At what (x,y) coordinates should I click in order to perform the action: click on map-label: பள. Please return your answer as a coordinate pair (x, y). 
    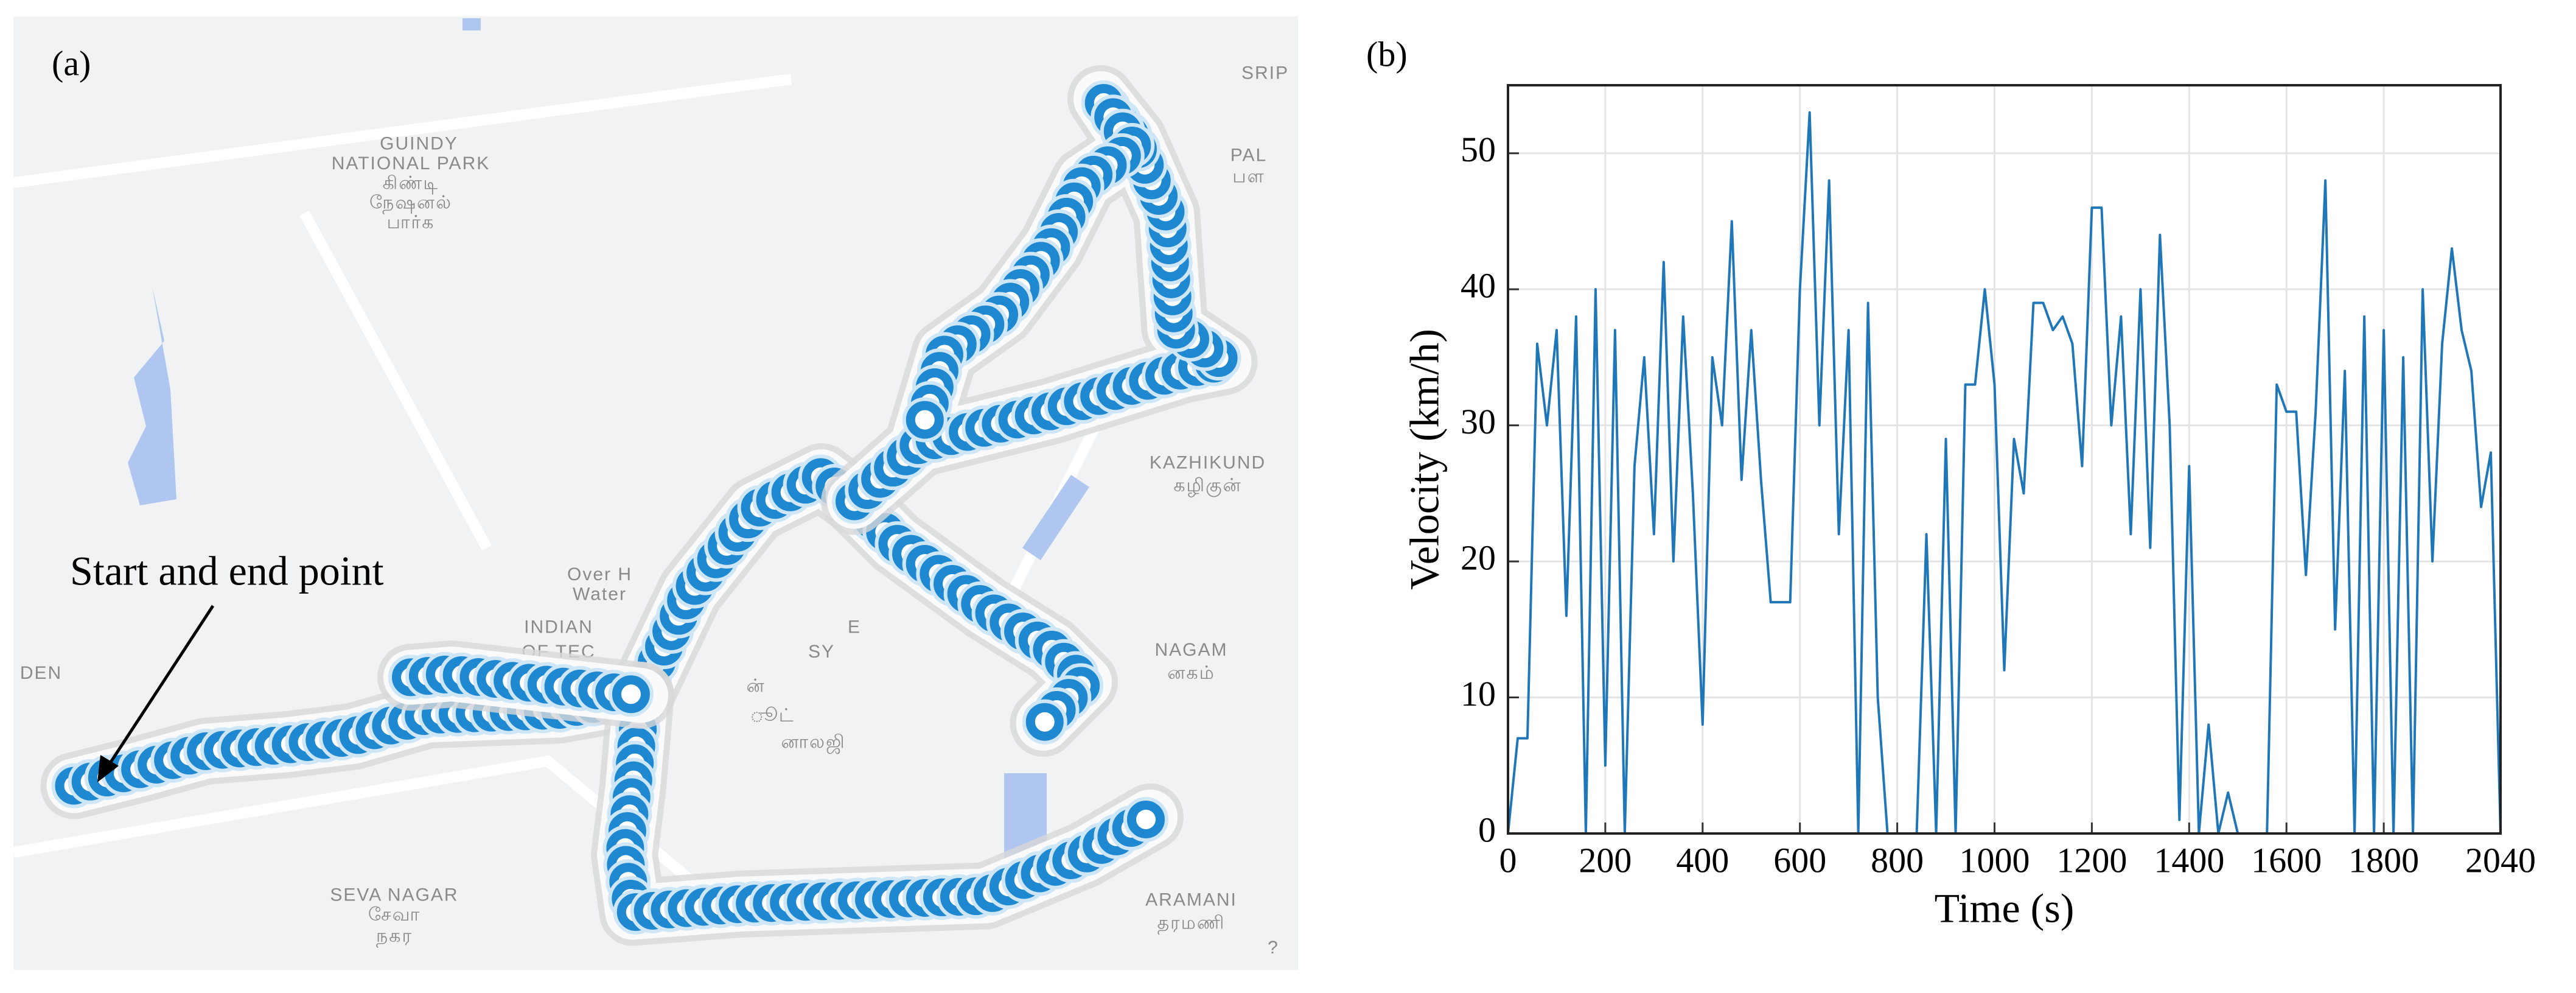
    Looking at the image, I should click on (1248, 177).